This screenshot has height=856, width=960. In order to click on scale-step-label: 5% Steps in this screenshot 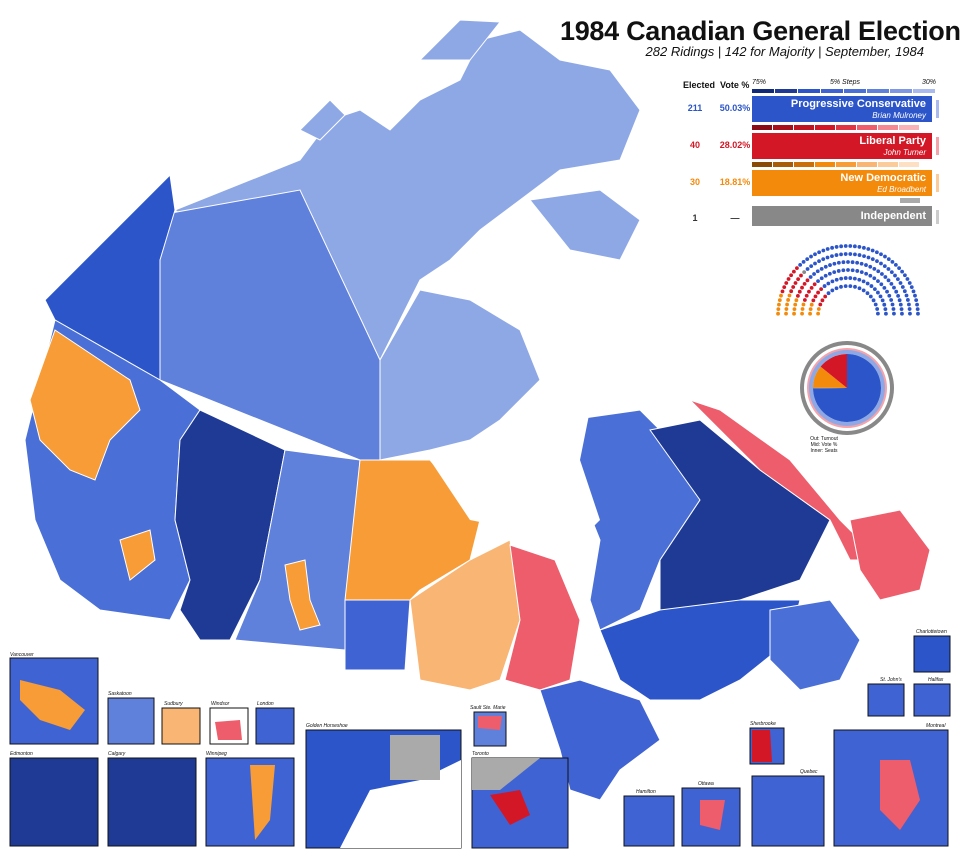, I will do `click(845, 82)`.